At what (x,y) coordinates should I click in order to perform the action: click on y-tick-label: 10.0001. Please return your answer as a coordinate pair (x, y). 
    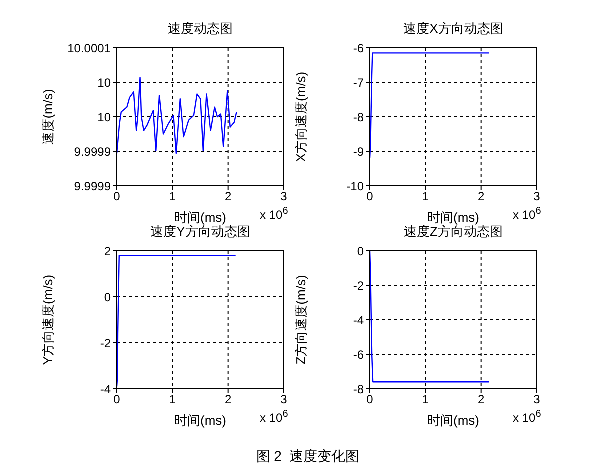
    Looking at the image, I should click on (90, 48).